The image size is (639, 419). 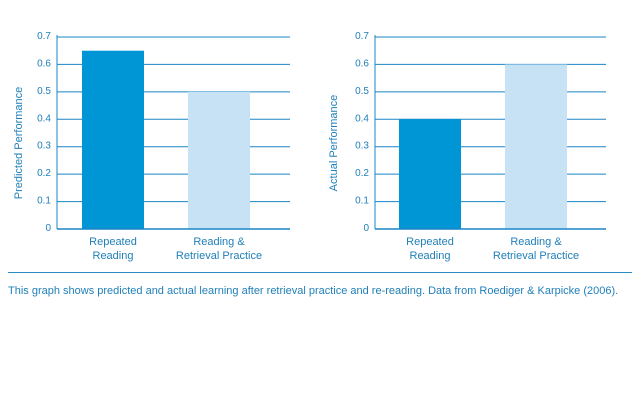 What do you see at coordinates (334, 143) in the screenshot?
I see `y-axis-label: Actual Performance` at bounding box center [334, 143].